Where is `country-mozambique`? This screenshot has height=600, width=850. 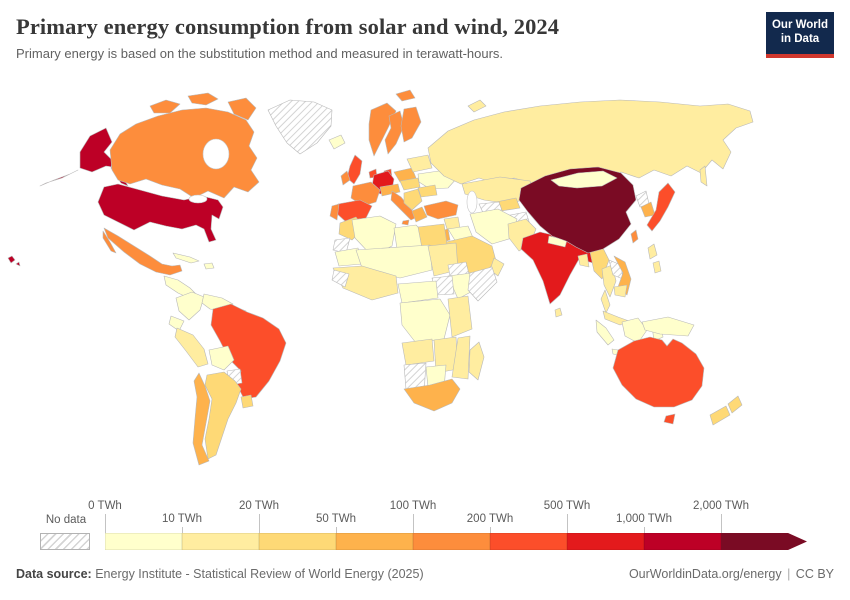
country-mozambique is located at coordinates (461, 357).